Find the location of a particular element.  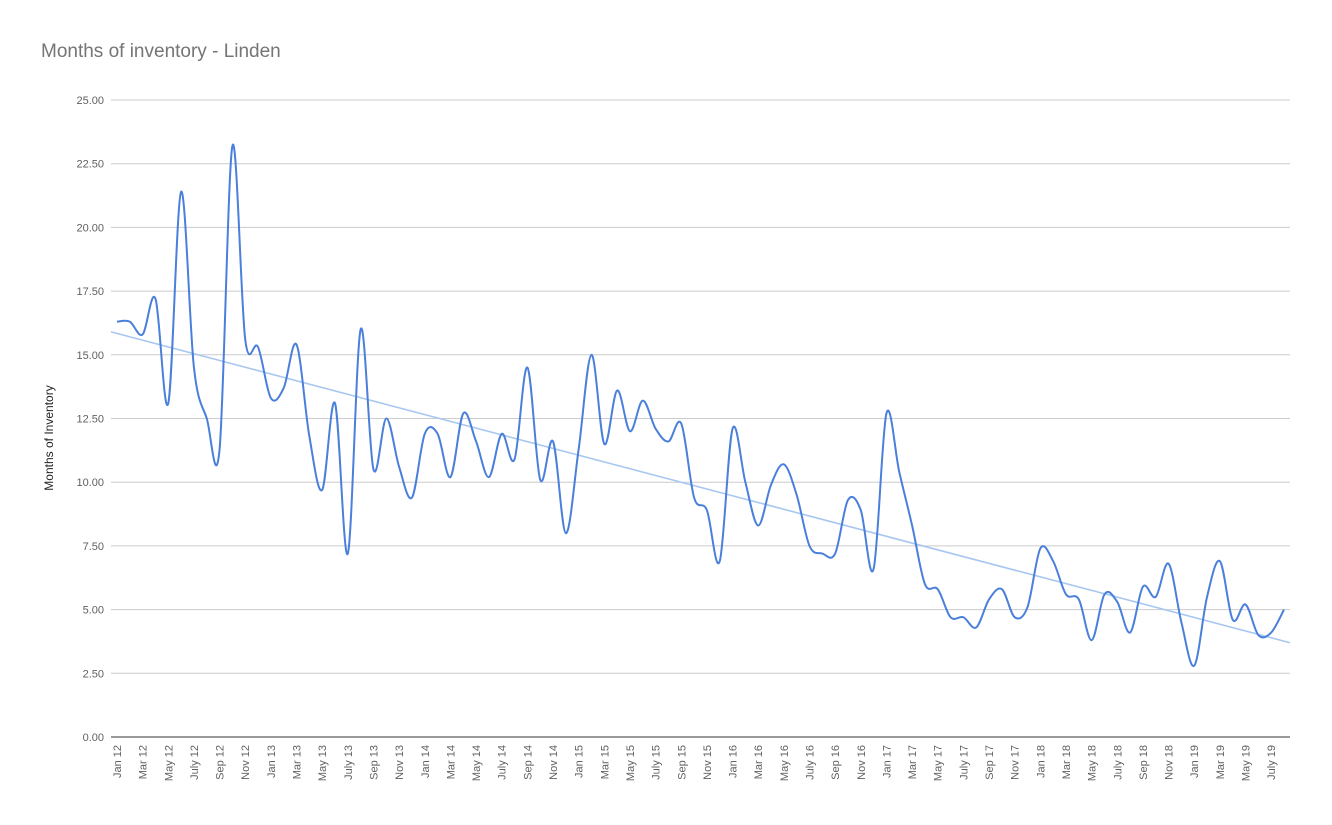

x-tick-label: Sep 14 is located at coordinates (528, 762).